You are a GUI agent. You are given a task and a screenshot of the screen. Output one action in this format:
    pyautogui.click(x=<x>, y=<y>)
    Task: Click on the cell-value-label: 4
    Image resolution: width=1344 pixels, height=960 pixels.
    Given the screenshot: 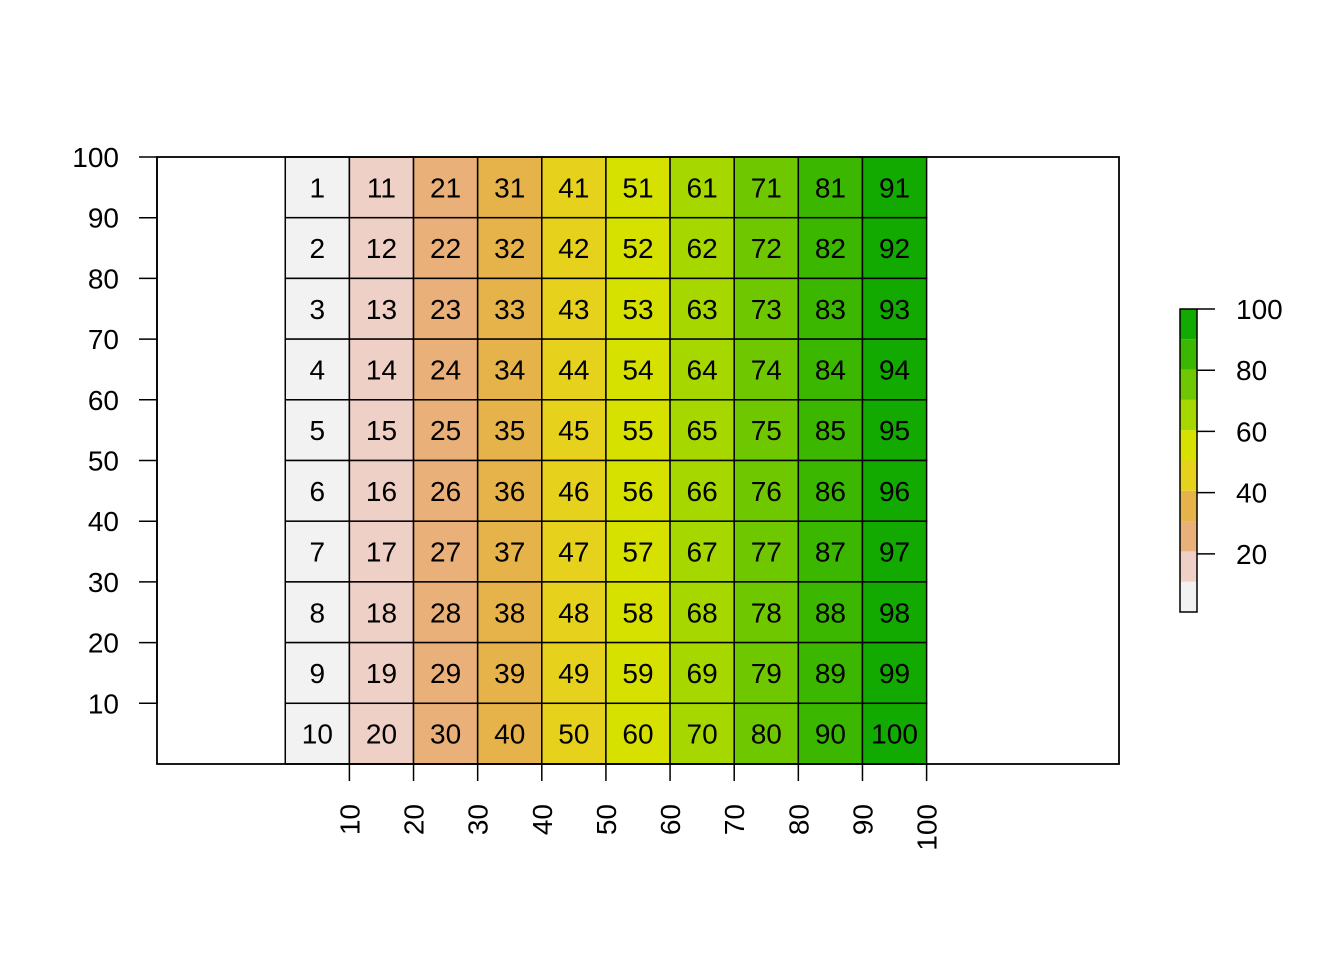 What is the action you would take?
    pyautogui.click(x=318, y=369)
    